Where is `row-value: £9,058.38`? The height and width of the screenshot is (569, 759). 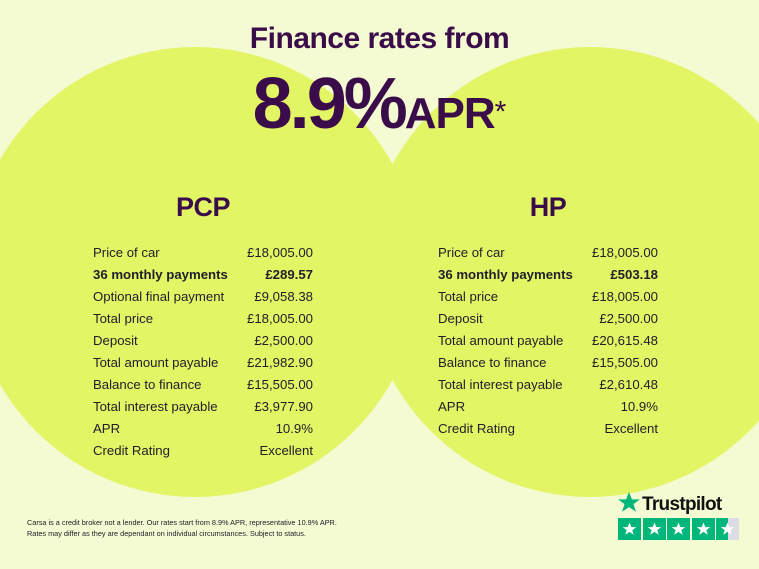
row-value: £9,058.38 is located at coordinates (283, 296).